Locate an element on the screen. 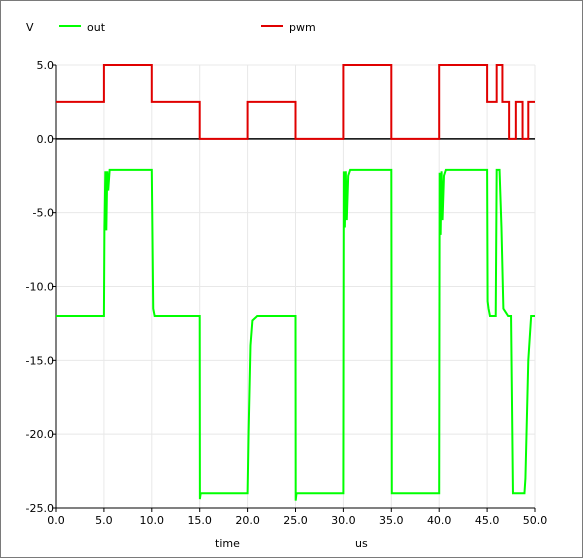  y-tick-label: -25.0 is located at coordinates (40, 508).